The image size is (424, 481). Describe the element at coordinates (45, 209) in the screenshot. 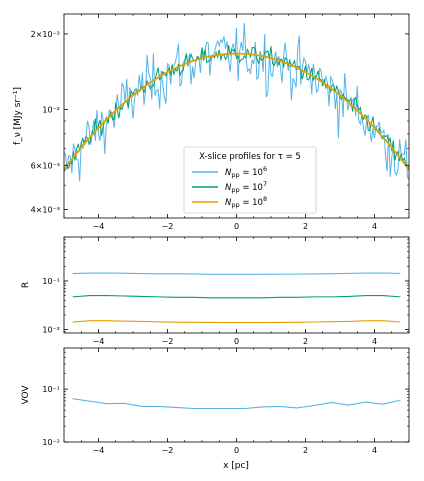

I see `y-tick-label: 4×10⁻³` at that location.